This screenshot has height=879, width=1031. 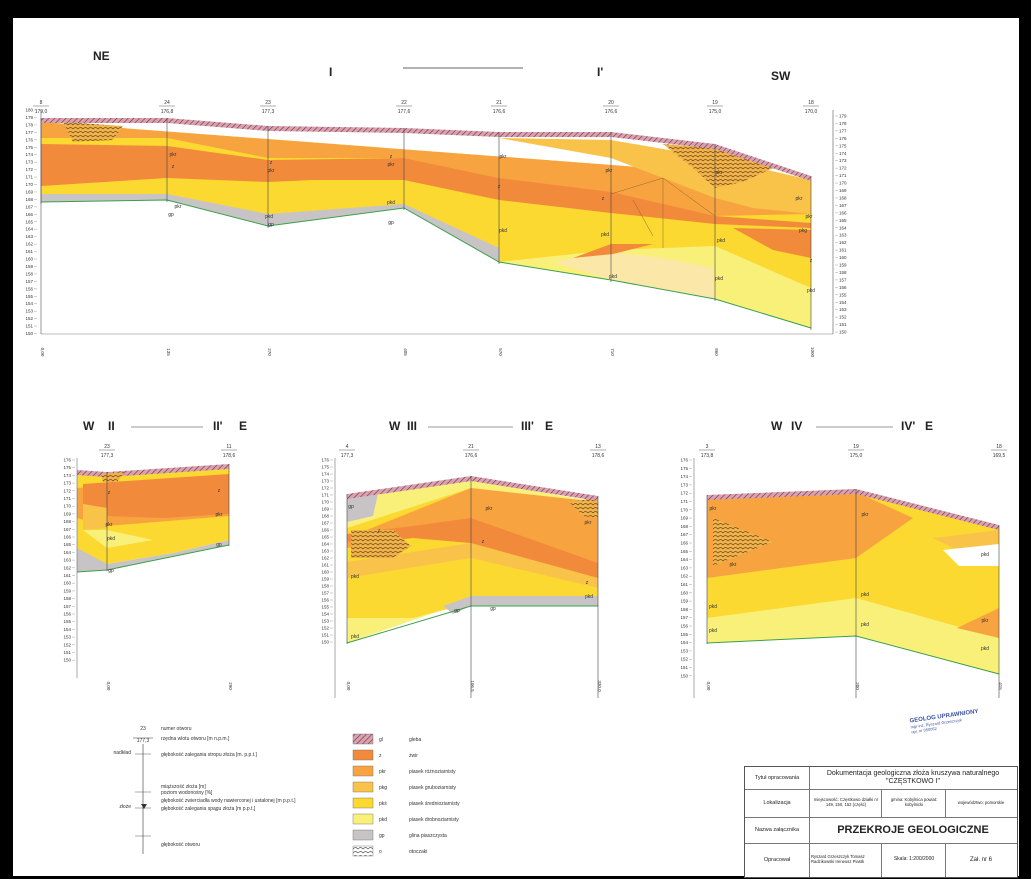 I want to click on s3-scale-tick: 156, so click(x=325, y=600).